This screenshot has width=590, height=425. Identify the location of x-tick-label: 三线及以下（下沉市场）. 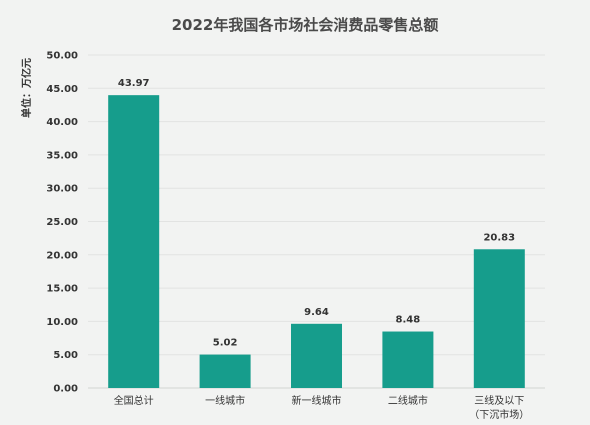
(499, 407).